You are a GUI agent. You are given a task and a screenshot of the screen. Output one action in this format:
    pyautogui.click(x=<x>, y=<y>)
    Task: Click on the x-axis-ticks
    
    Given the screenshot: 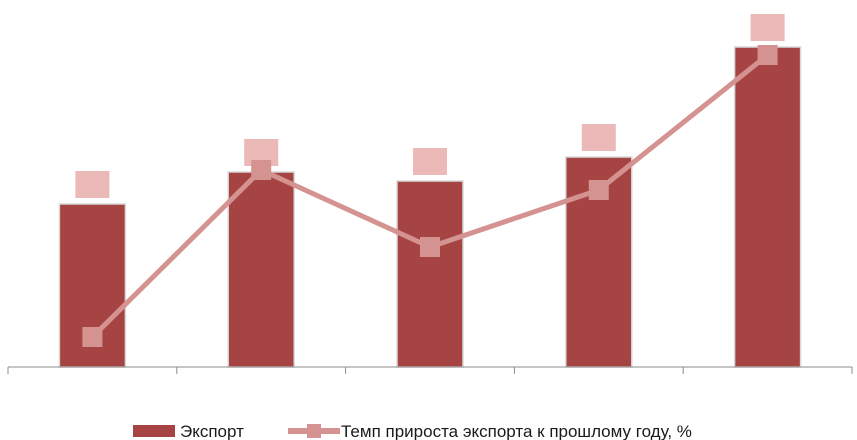 What is the action you would take?
    pyautogui.click(x=430, y=370)
    